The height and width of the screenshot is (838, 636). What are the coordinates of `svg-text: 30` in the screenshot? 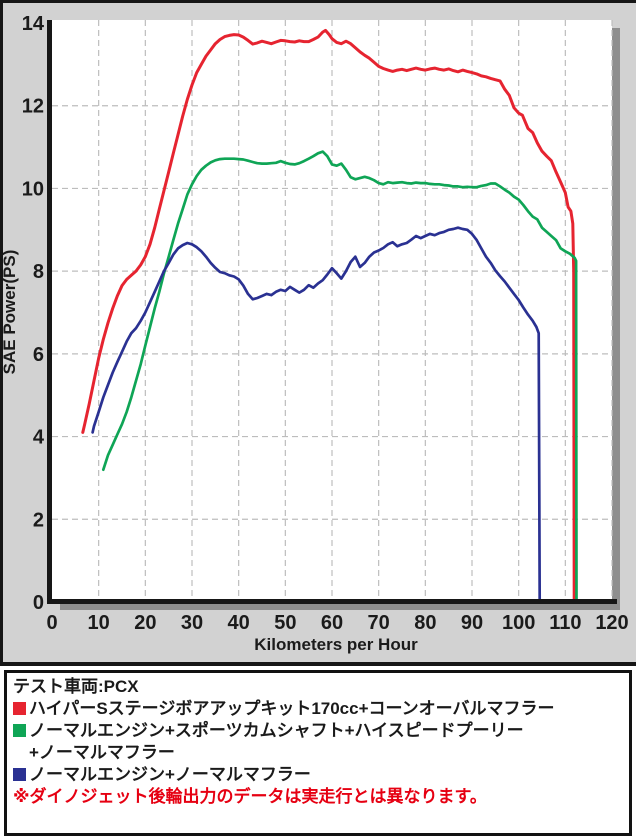 It's located at (192, 623).